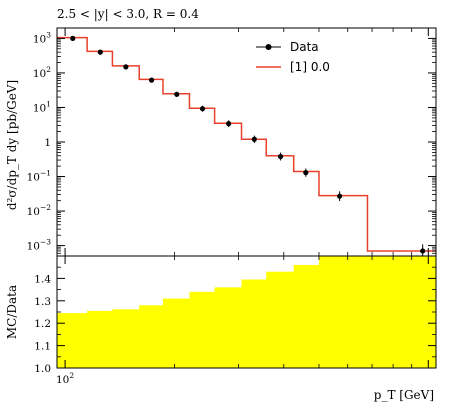  What do you see at coordinates (65, 378) in the screenshot?
I see `x-tick-label: 102` at bounding box center [65, 378].